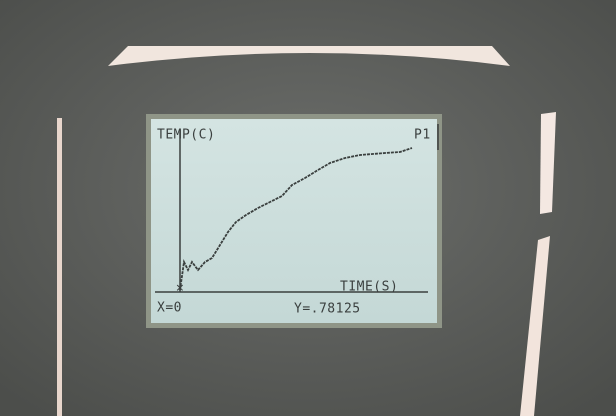 The image size is (616, 416). Describe the element at coordinates (180, 288) in the screenshot. I see `cursor: ✕` at that location.